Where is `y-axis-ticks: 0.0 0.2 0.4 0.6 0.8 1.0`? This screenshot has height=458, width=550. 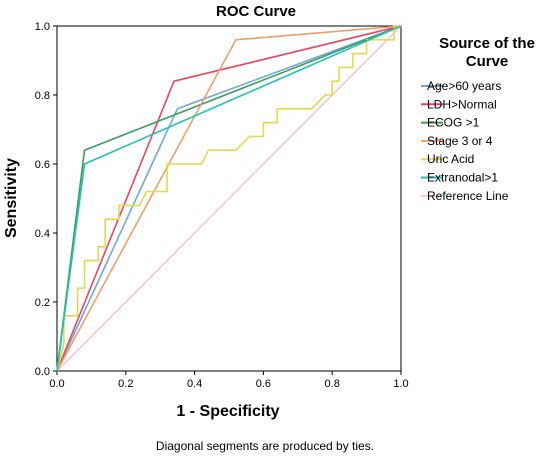
y-axis-ticks: 0.0 0.2 0.4 0.6 0.8 1.0 is located at coordinates (46, 199).